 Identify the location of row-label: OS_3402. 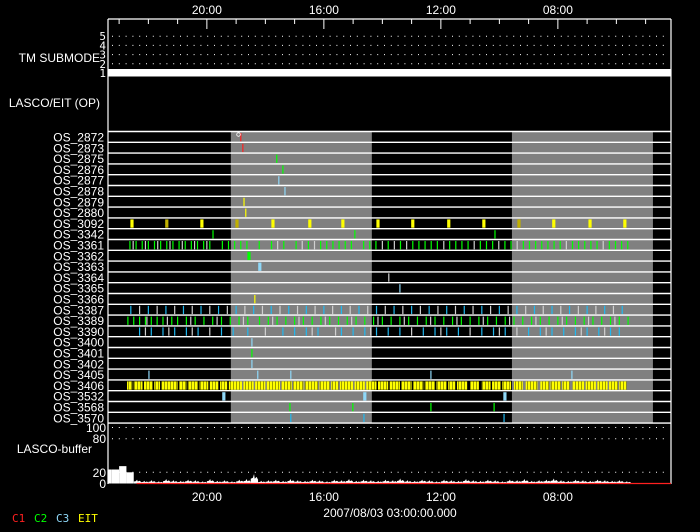
(78, 364).